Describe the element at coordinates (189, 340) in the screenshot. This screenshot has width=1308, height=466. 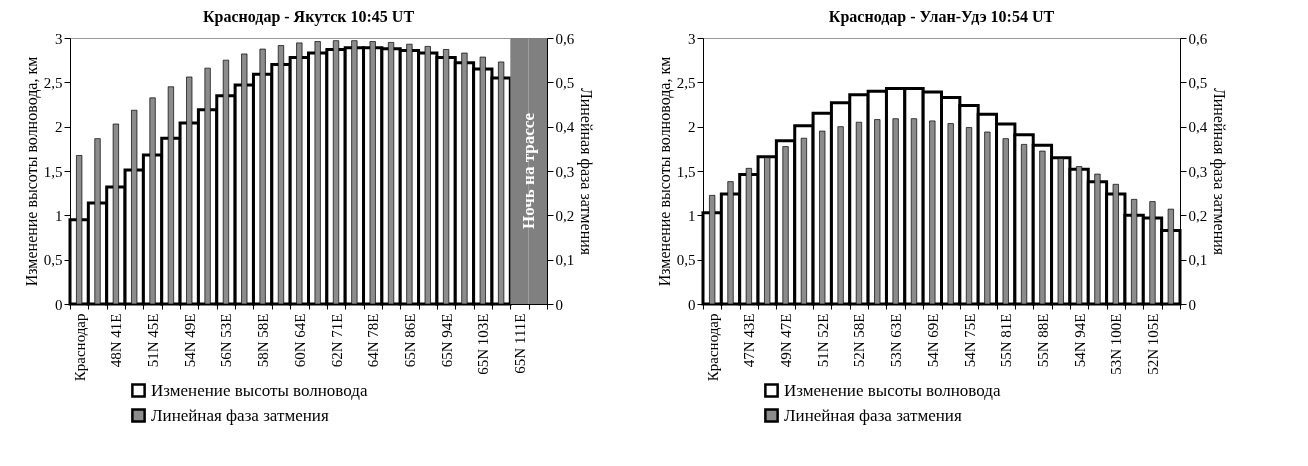
I see `x-tick-label: 54N 49E` at that location.